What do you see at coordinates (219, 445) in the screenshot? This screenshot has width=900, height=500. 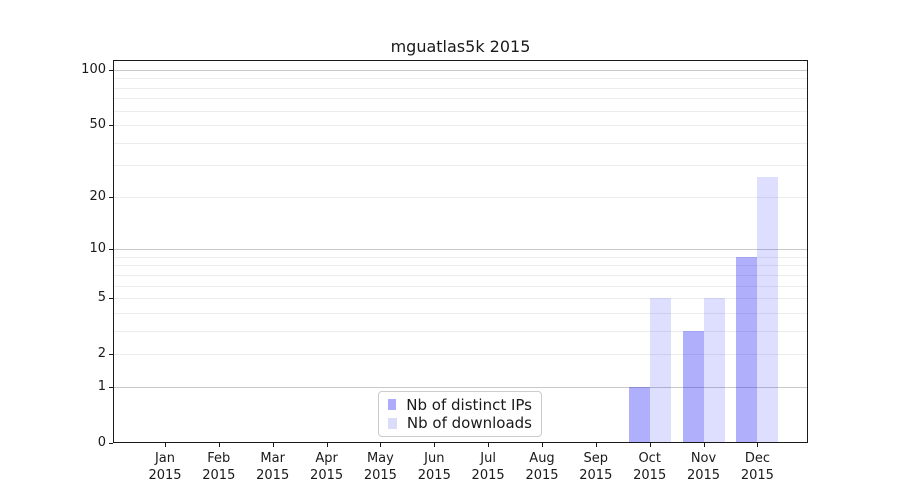 I see `x-tick-mark-feb` at bounding box center [219, 445].